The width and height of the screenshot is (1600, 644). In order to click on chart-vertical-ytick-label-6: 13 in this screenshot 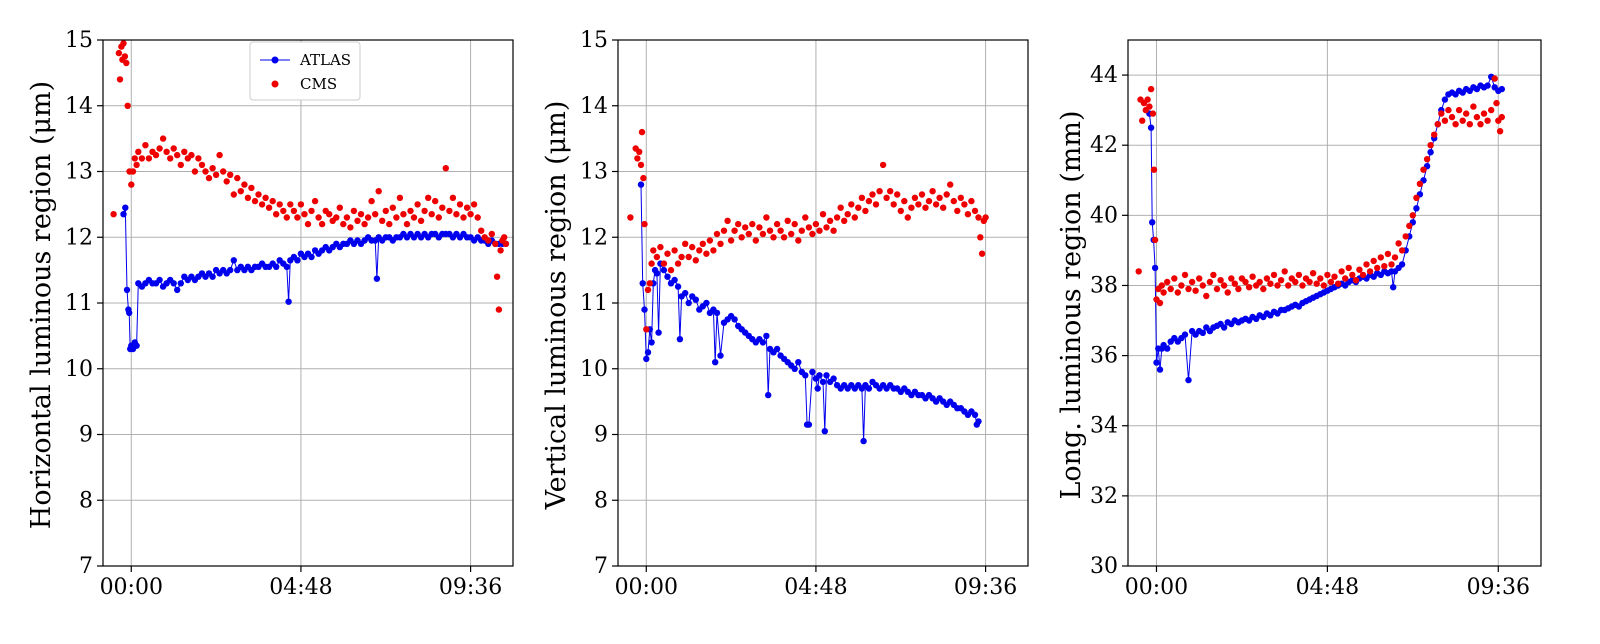, I will do `click(594, 172)`.